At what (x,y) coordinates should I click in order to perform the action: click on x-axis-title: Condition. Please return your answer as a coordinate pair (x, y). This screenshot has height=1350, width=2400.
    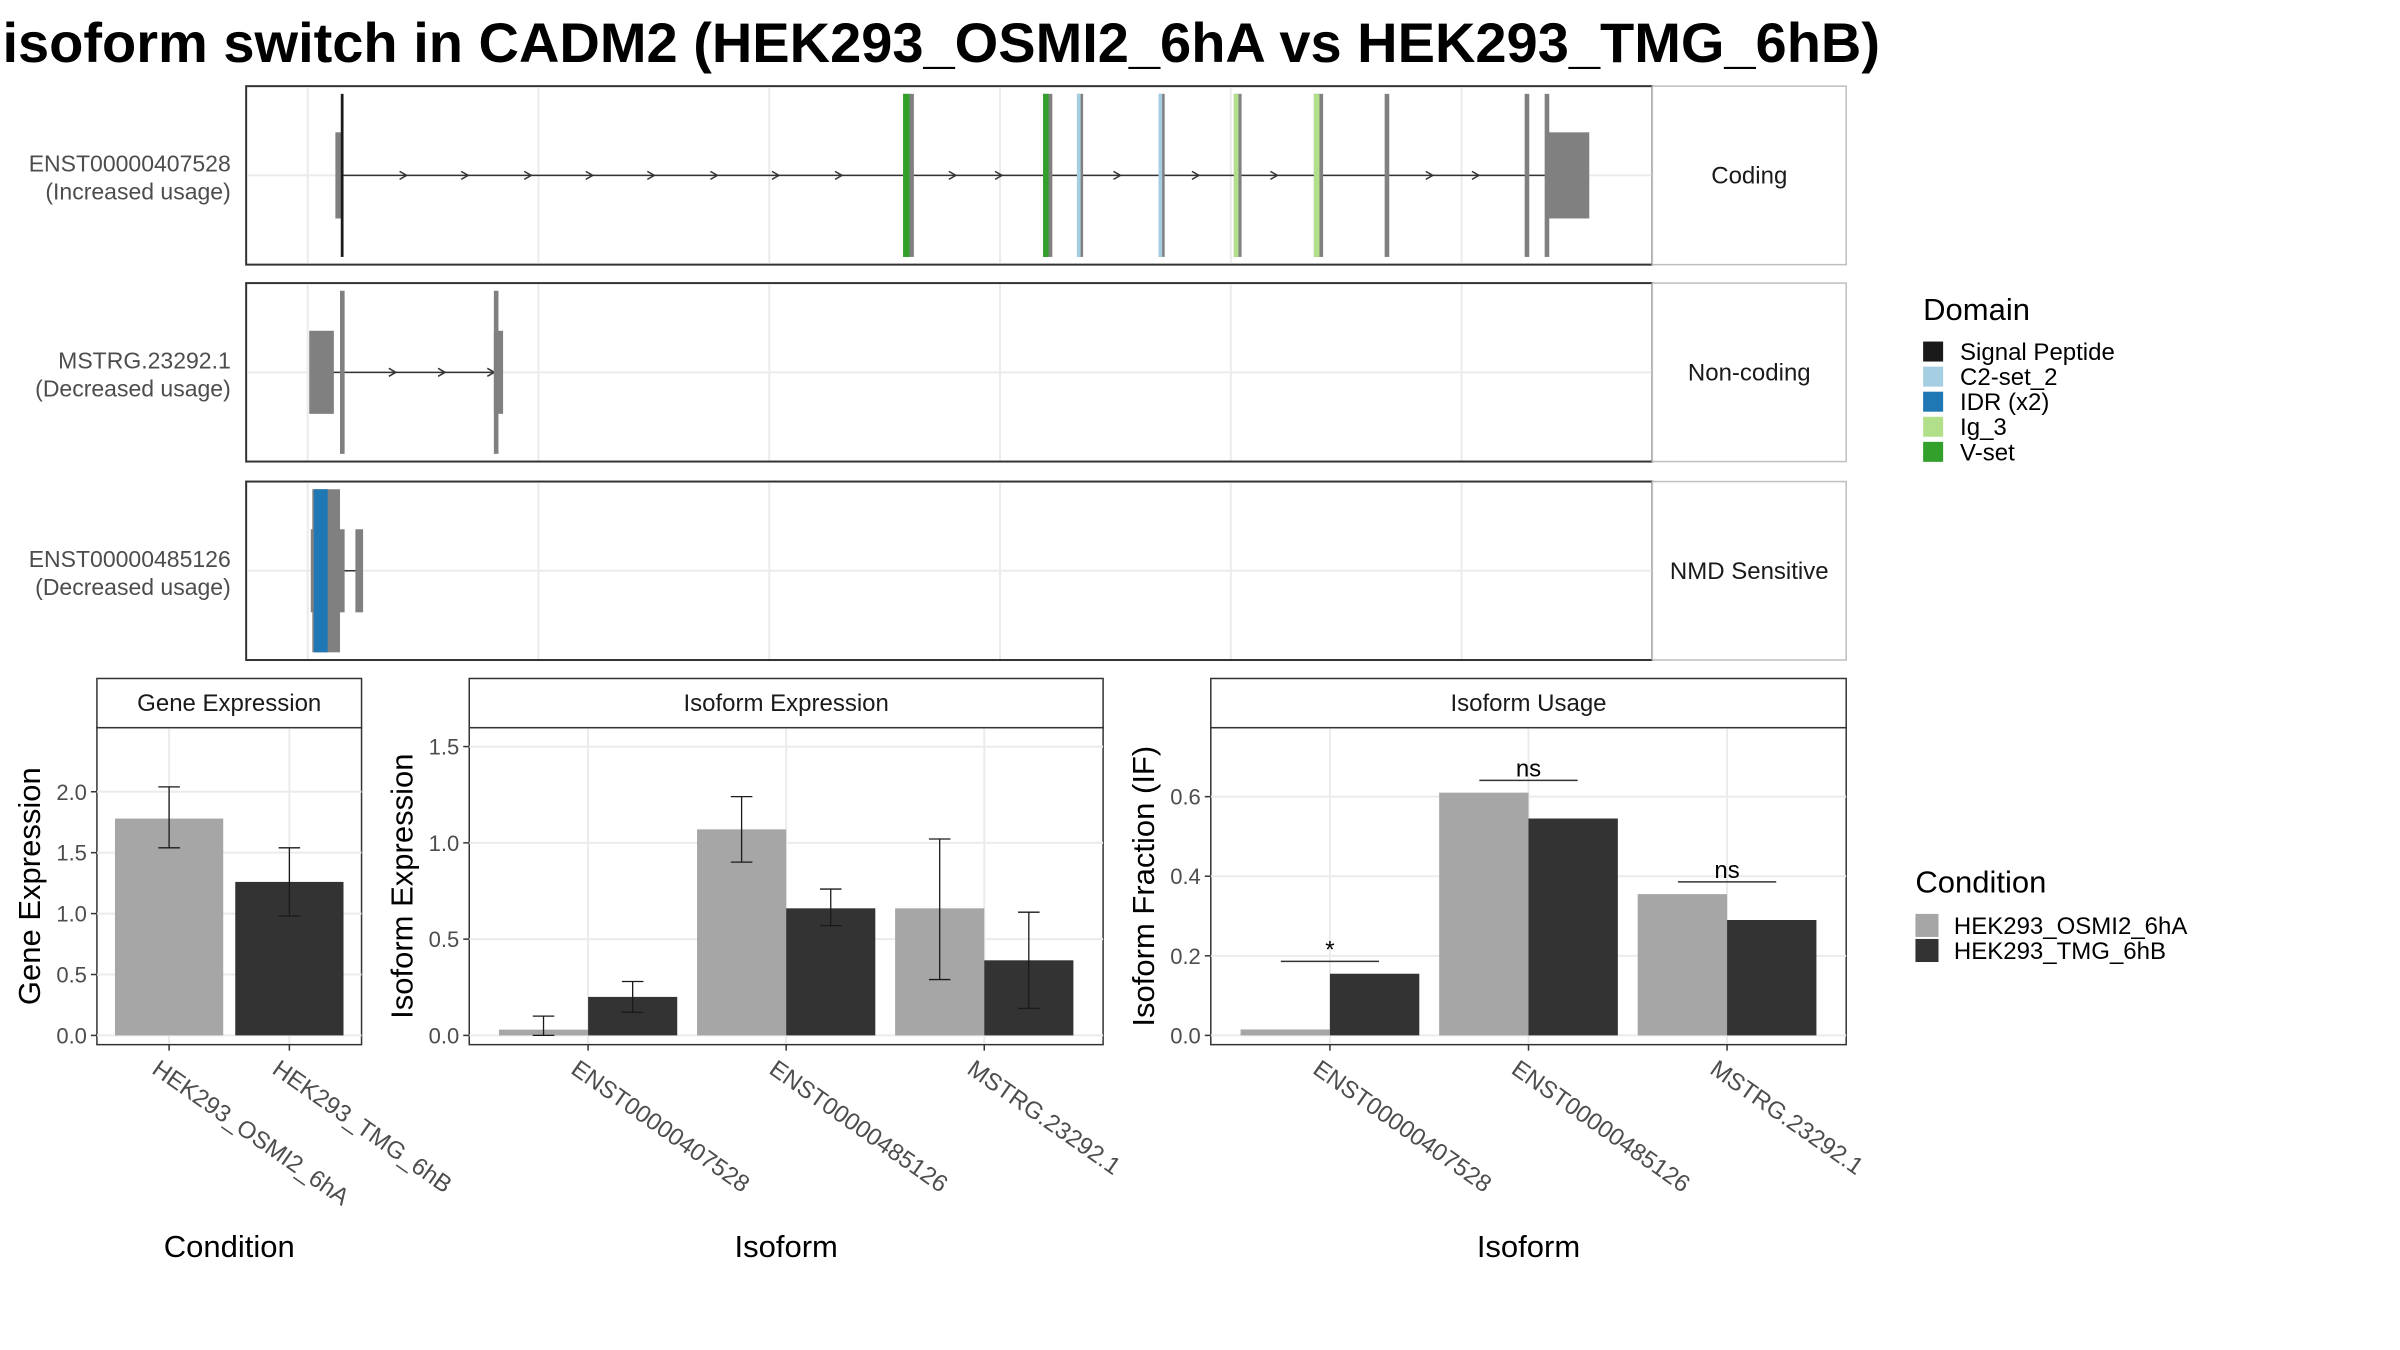
    Looking at the image, I should click on (229, 1246).